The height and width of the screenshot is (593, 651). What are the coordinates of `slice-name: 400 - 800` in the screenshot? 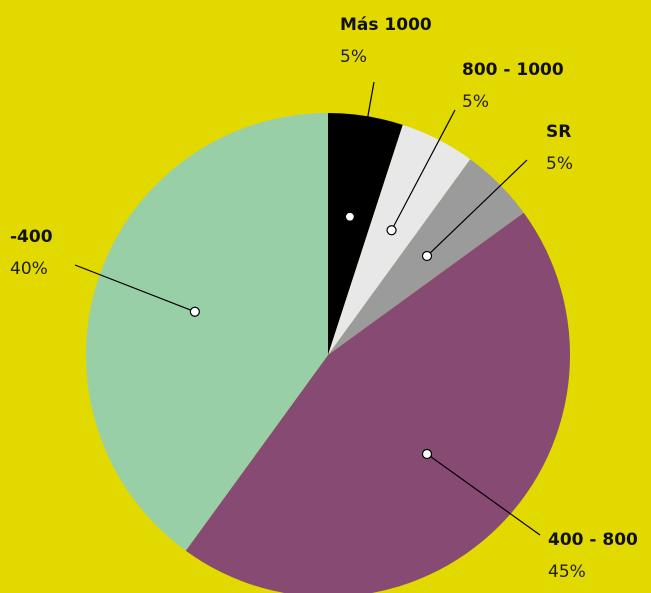 It's located at (593, 540).